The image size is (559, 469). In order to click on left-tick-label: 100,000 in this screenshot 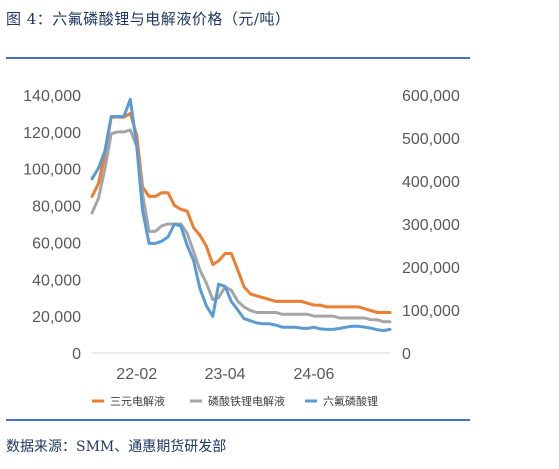, I will do `click(52, 170)`.